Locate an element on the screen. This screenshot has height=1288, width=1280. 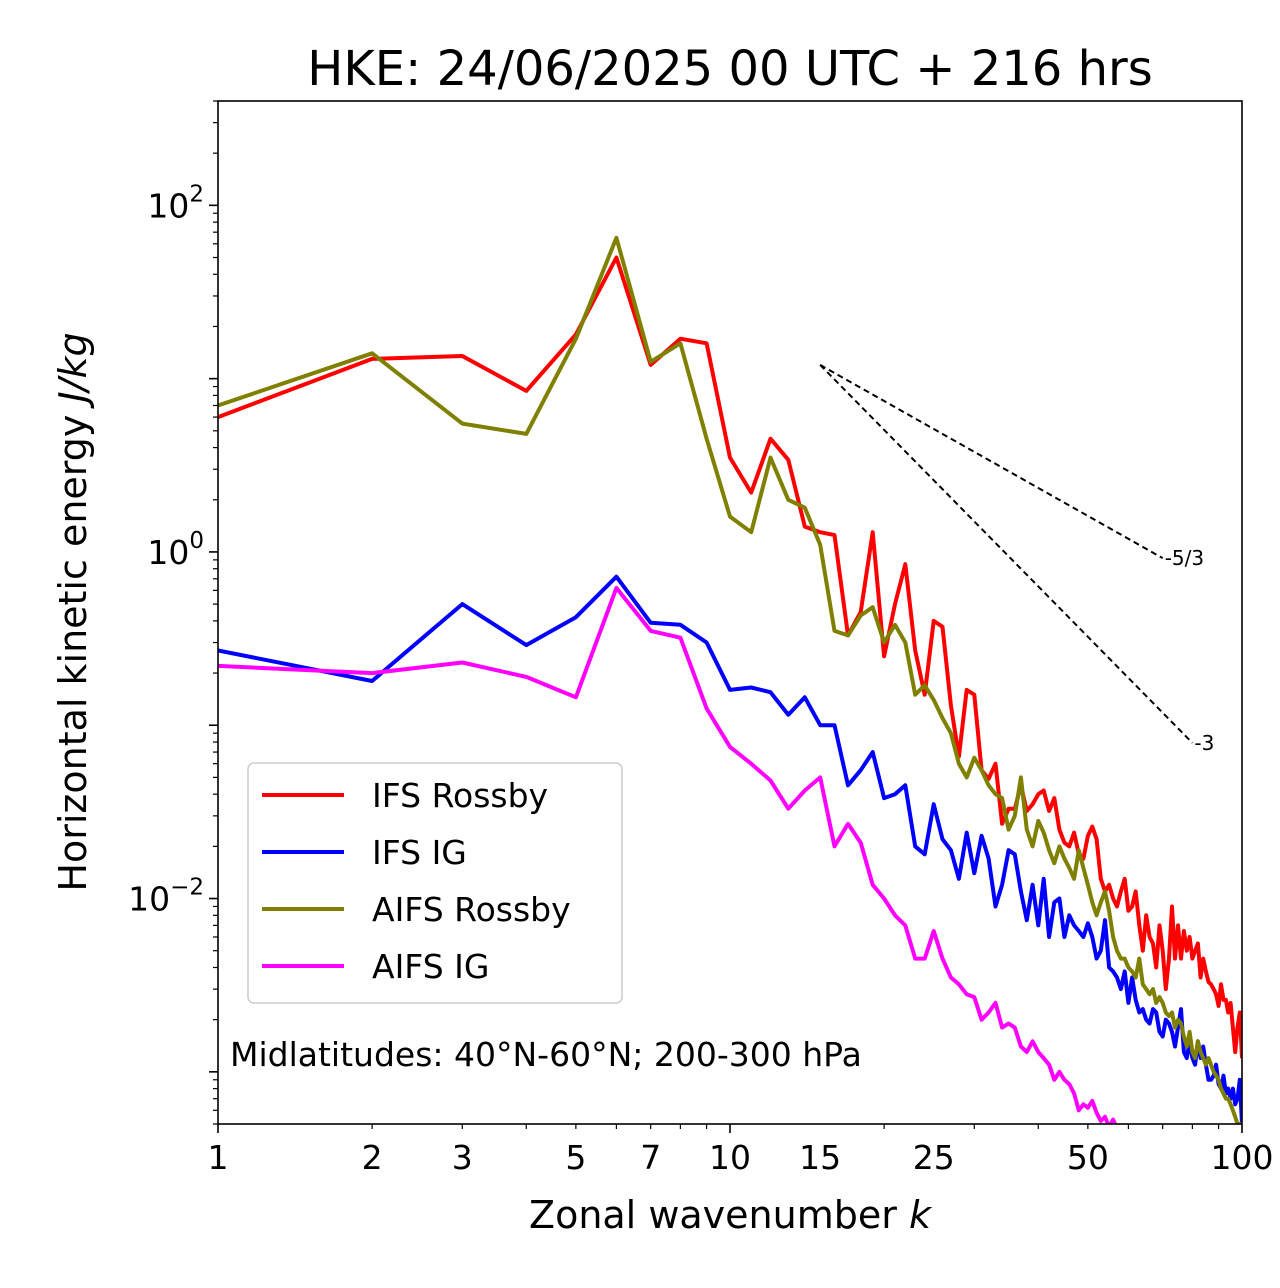
y-tick-exponent: 2 is located at coordinates (196, 194).